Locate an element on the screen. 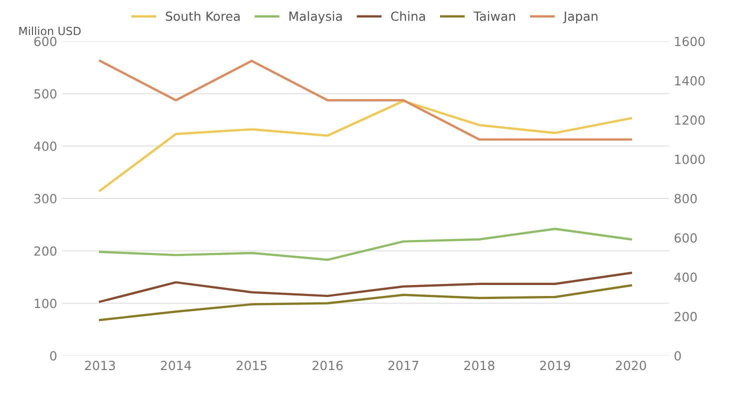  y-axis-title: Million USD is located at coordinates (50, 31).